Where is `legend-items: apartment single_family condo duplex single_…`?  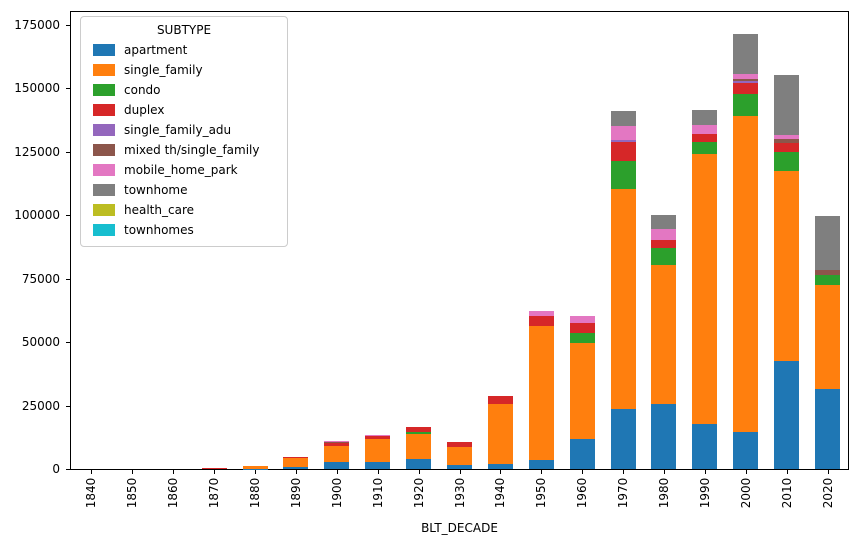
legend-items: apartment single_family condo duplex single_… is located at coordinates (184, 140).